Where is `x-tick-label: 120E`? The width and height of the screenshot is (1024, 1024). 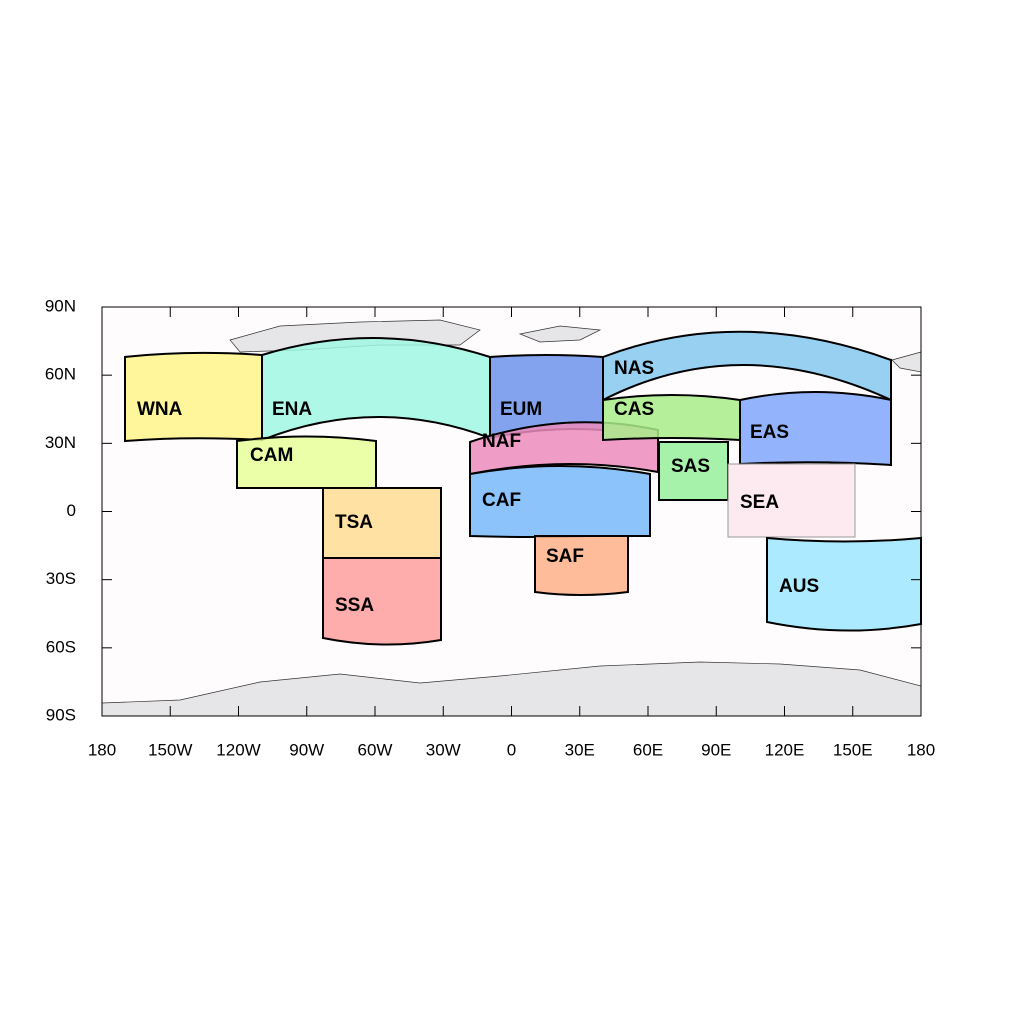
x-tick-label: 120E is located at coordinates (785, 749).